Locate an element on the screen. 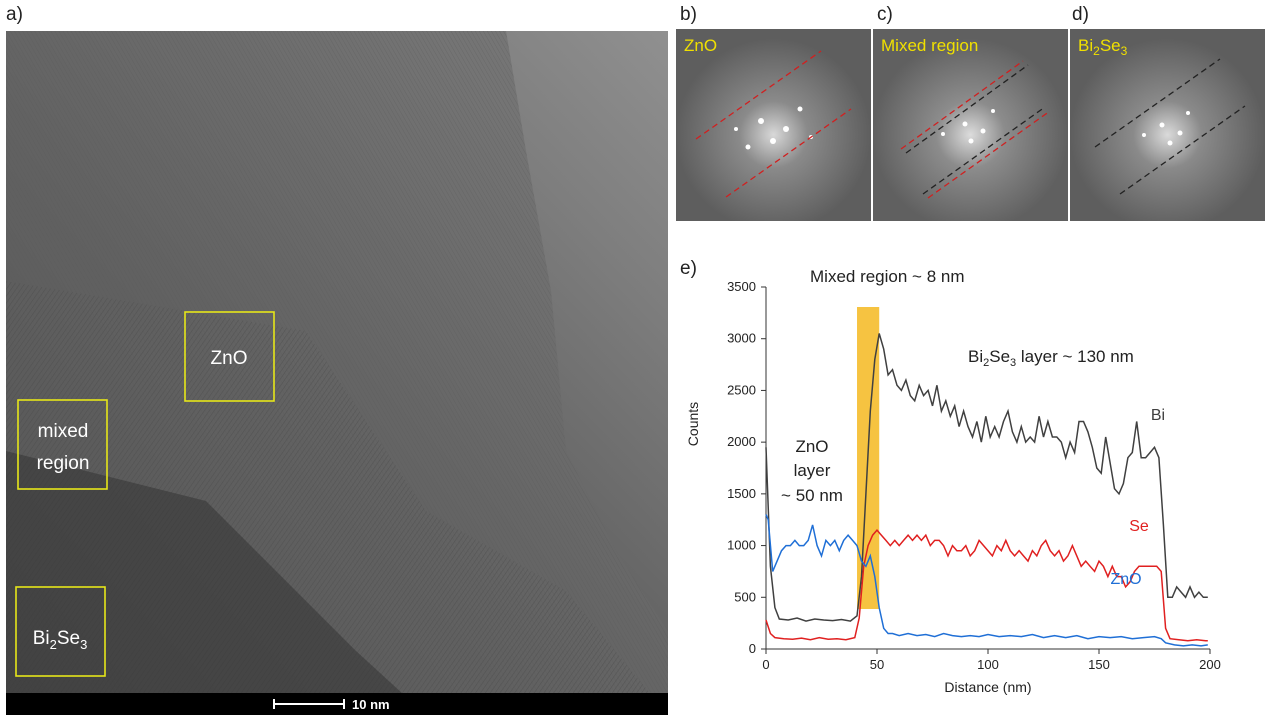 The width and height of the screenshot is (1265, 717). mixed-region-label-1: mixed is located at coordinates (63, 431).